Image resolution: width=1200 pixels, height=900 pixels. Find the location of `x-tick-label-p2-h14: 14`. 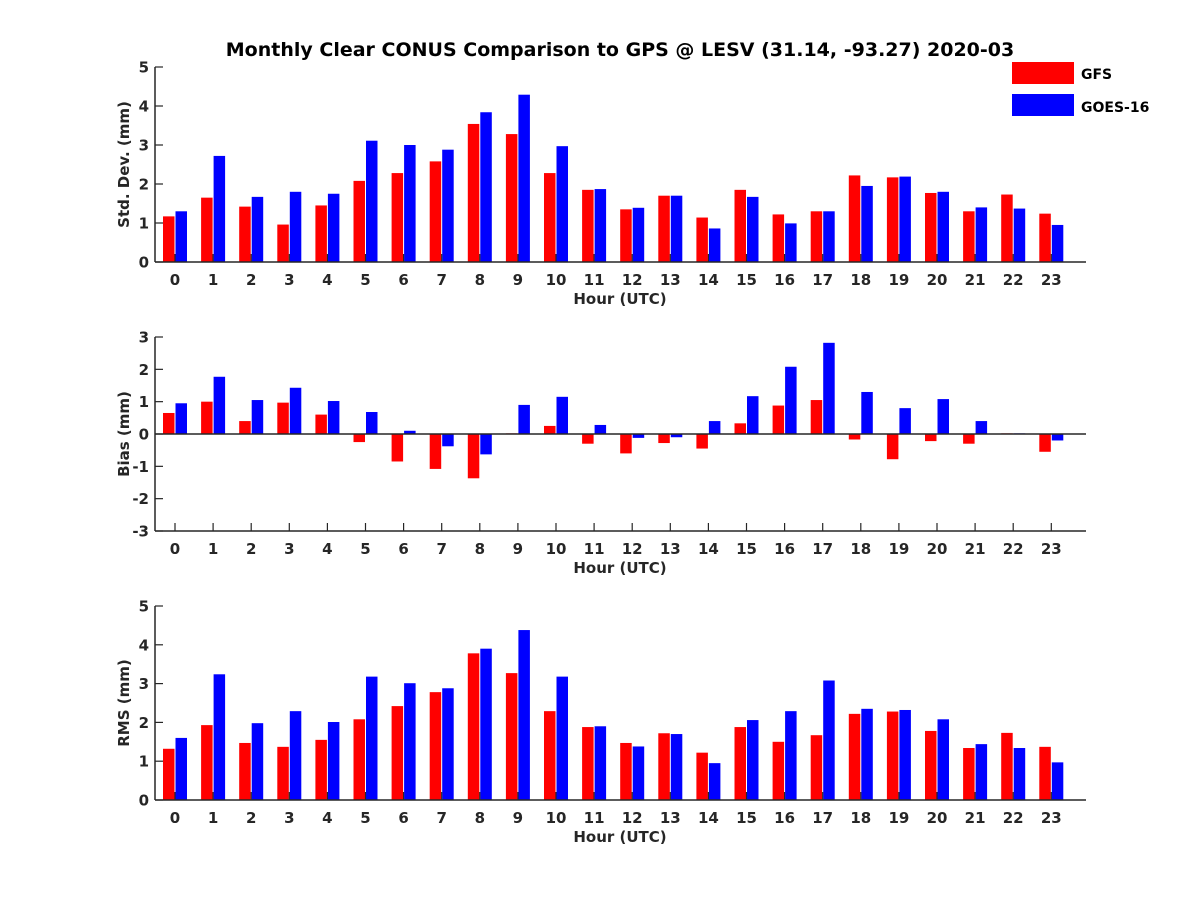

x-tick-label-p2-h14: 14 is located at coordinates (708, 818).